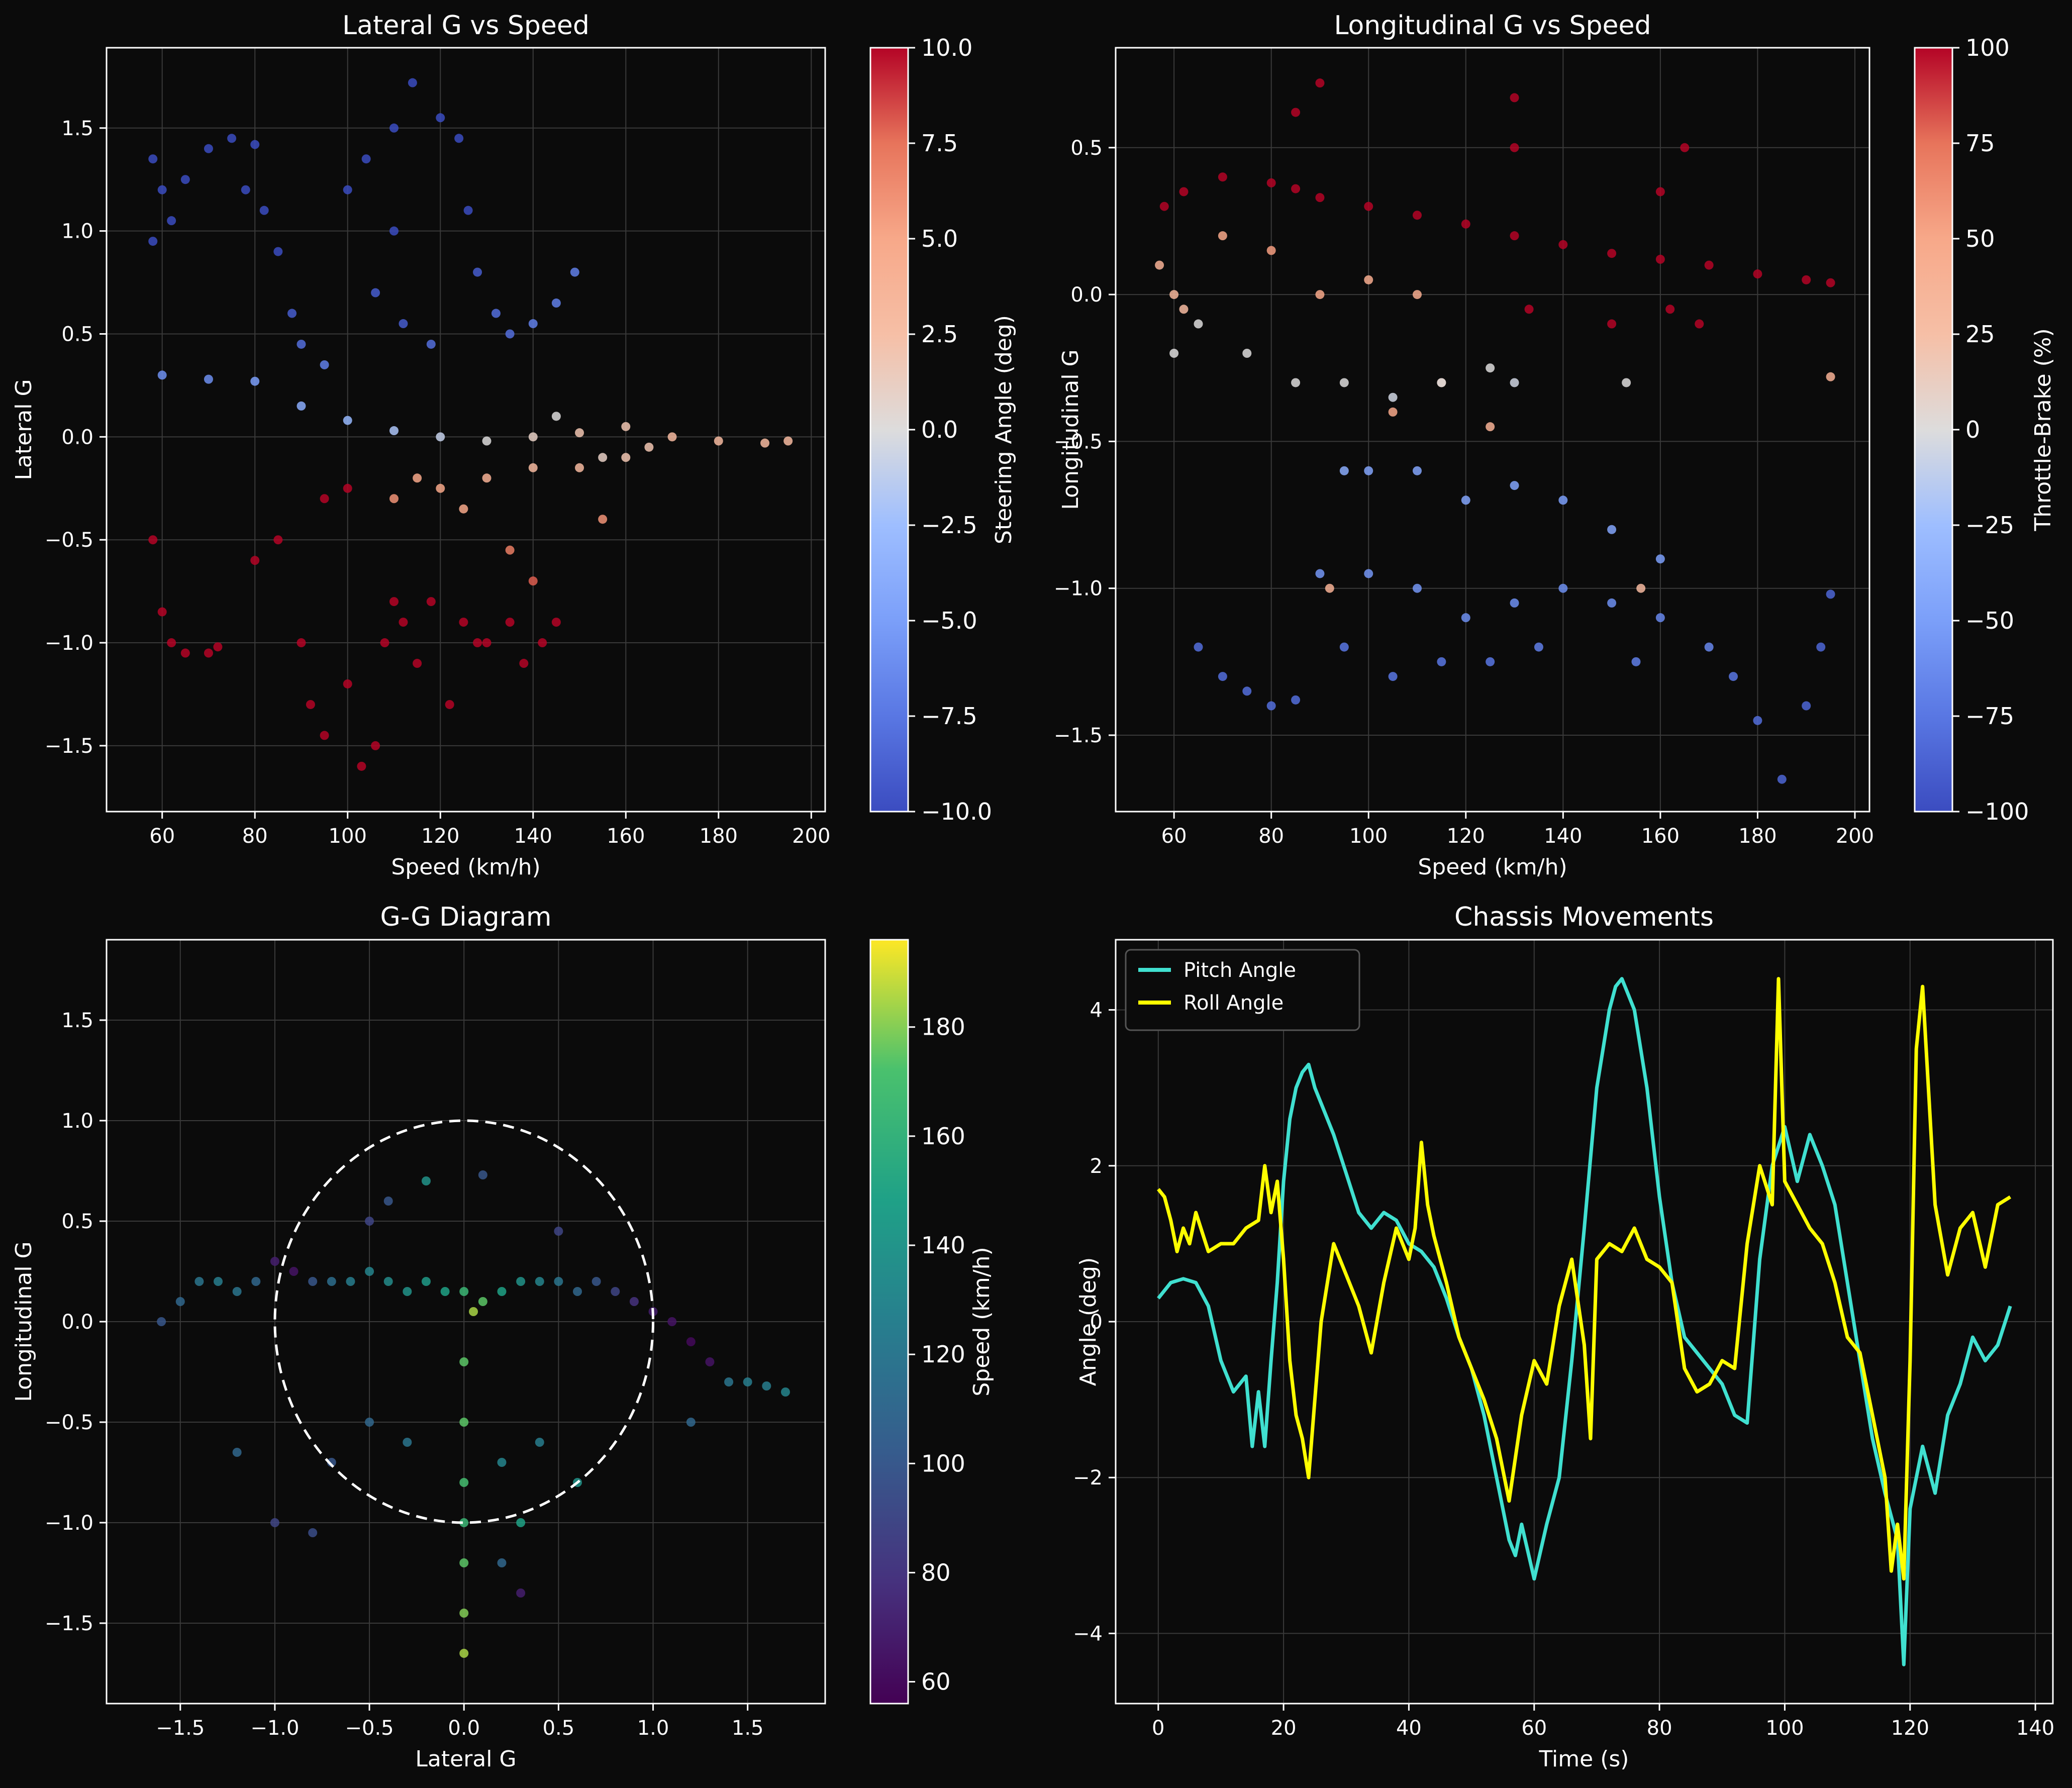 The height and width of the screenshot is (1788, 2072). What do you see at coordinates (465, 917) in the screenshot?
I see `title-gg-diagram: G-G Diagram` at bounding box center [465, 917].